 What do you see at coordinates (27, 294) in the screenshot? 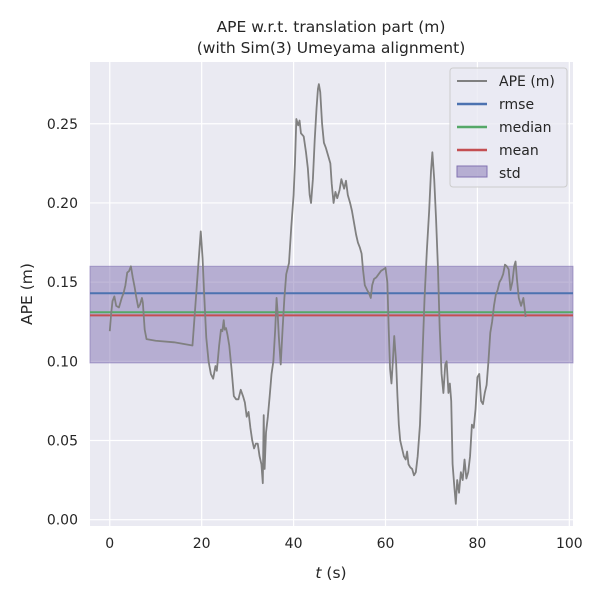
I see `y-axis-label: APE (m)` at bounding box center [27, 294].